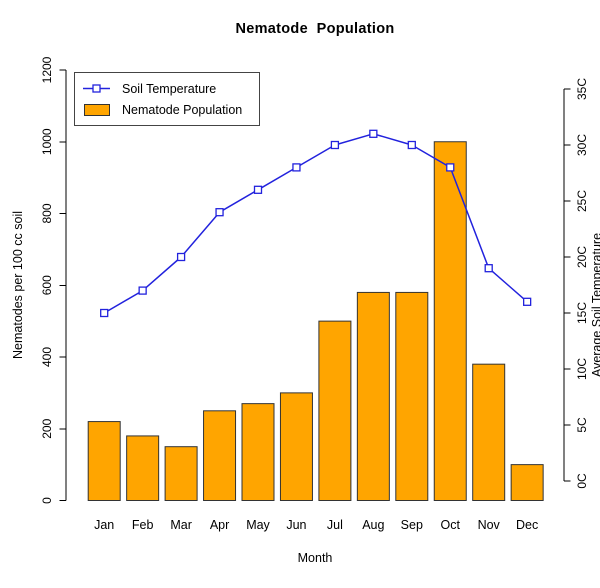 This screenshot has height=588, width=600. What do you see at coordinates (47, 69) in the screenshot?
I see `left-tick-label: 1200` at bounding box center [47, 69].